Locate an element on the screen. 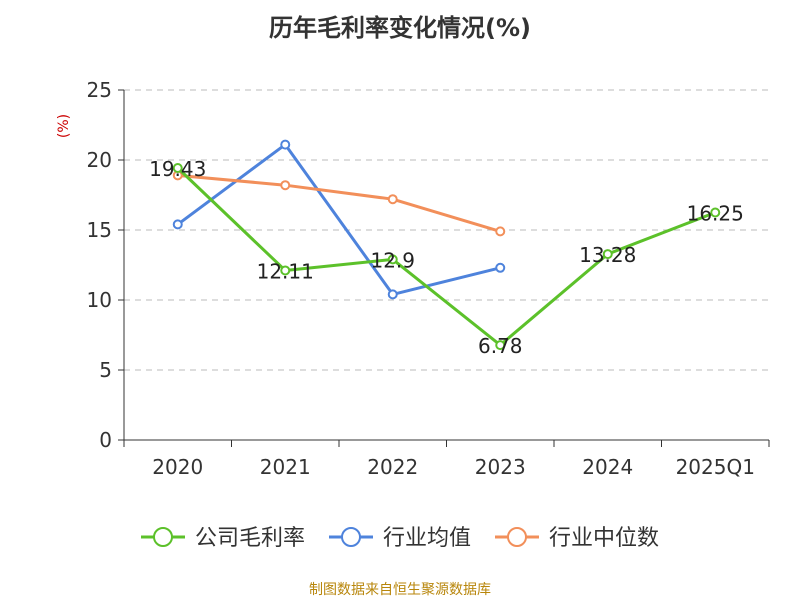 This screenshot has width=800, height=600. data-label: 16.25 is located at coordinates (715, 214).